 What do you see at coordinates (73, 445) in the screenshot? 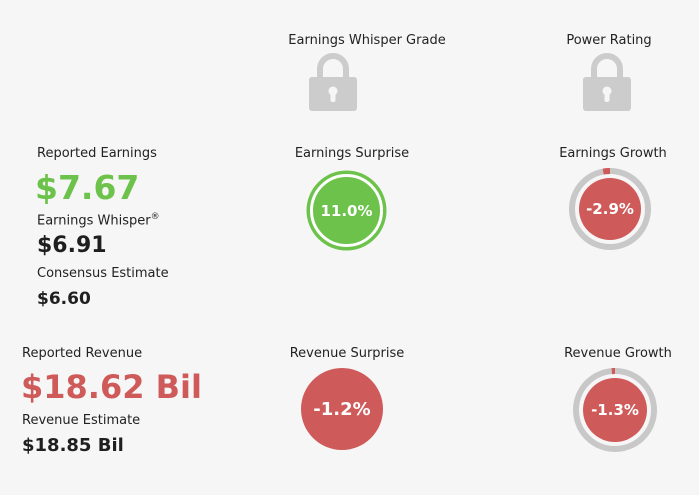
I see `revenue-estimate-value: $18.85 Bil` at bounding box center [73, 445].